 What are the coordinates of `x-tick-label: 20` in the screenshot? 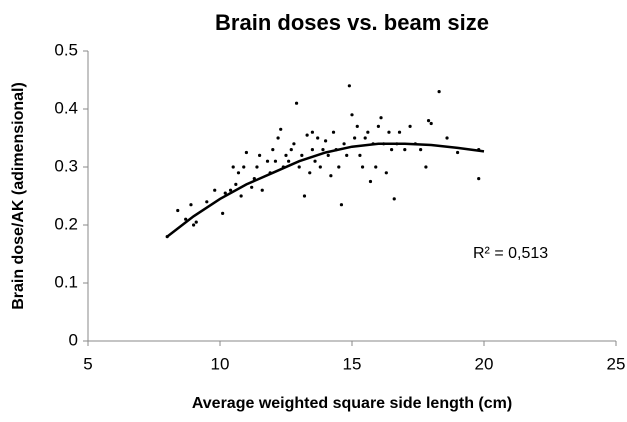 It's located at (484, 363).